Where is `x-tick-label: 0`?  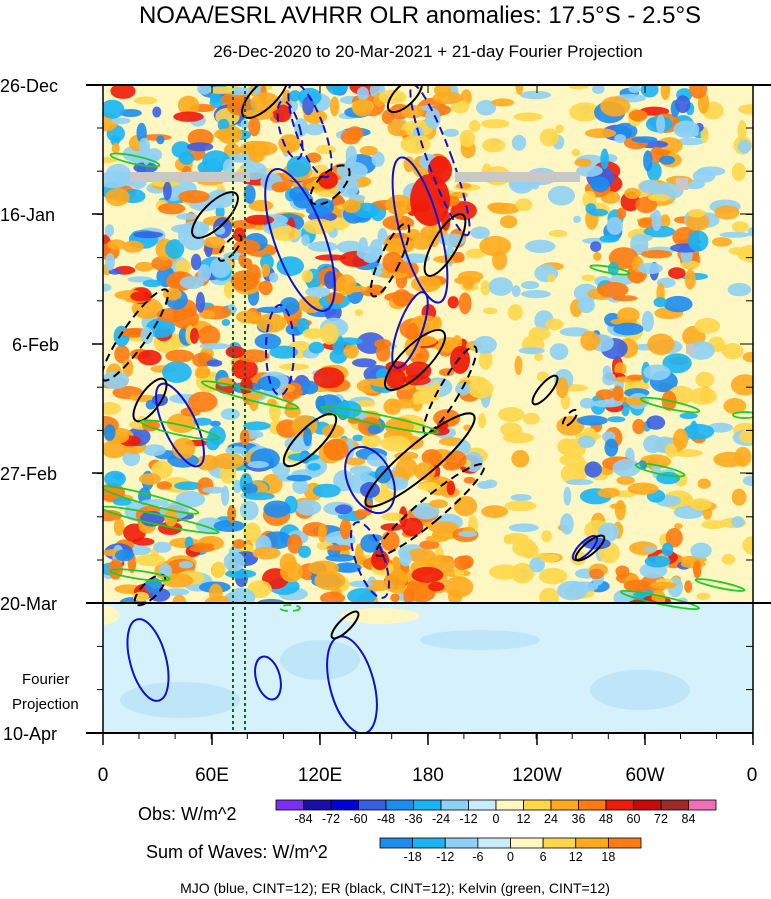
x-tick-label: 0 is located at coordinates (752, 775).